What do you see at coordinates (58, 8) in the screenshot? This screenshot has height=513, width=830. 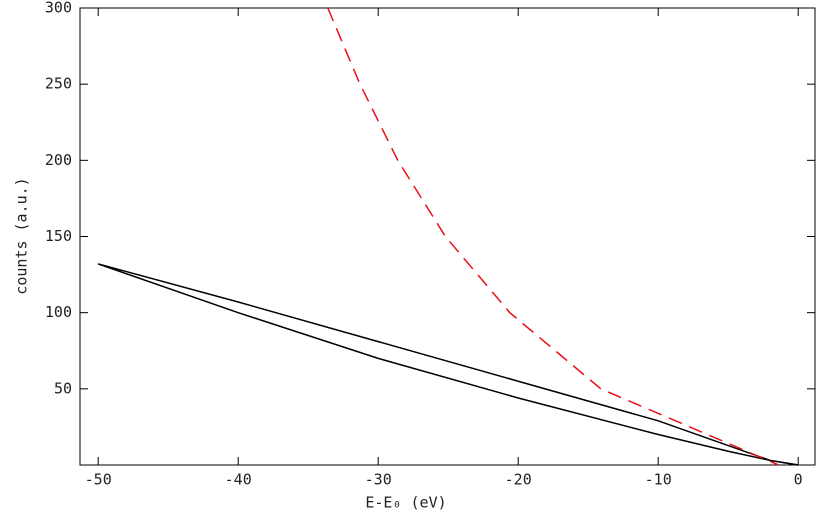 I see `y-tick-label: 300` at bounding box center [58, 8].